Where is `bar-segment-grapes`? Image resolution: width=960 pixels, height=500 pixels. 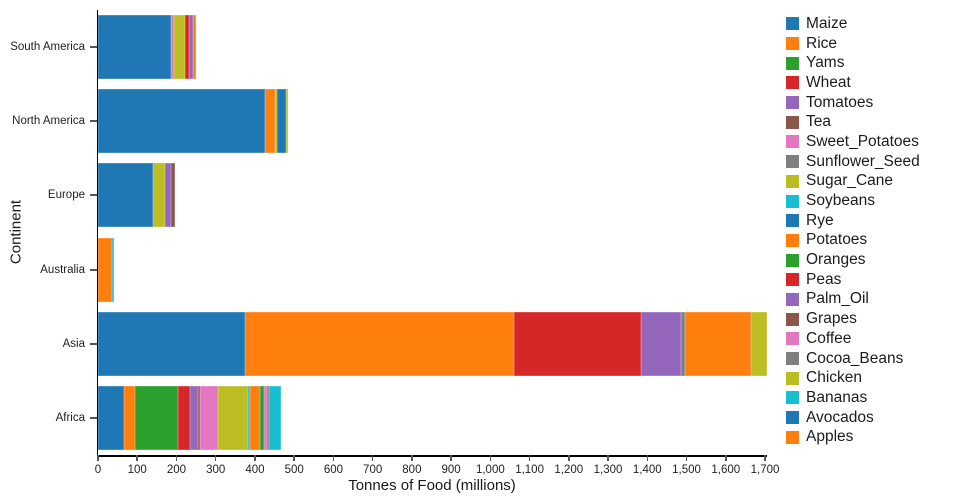 bar-segment-grapes is located at coordinates (172, 195).